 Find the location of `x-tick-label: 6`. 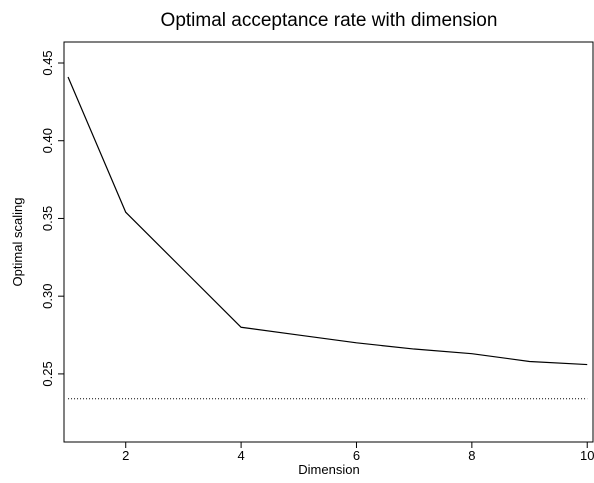

x-tick-label: 6 is located at coordinates (356, 455).